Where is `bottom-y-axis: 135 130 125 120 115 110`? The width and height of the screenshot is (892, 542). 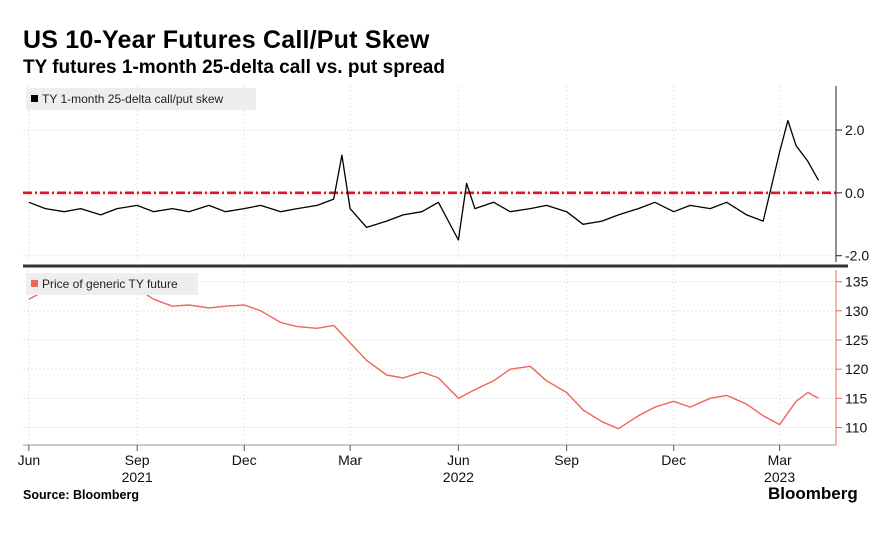
bottom-y-axis: 135 130 125 120 115 110 is located at coordinates (852, 357).